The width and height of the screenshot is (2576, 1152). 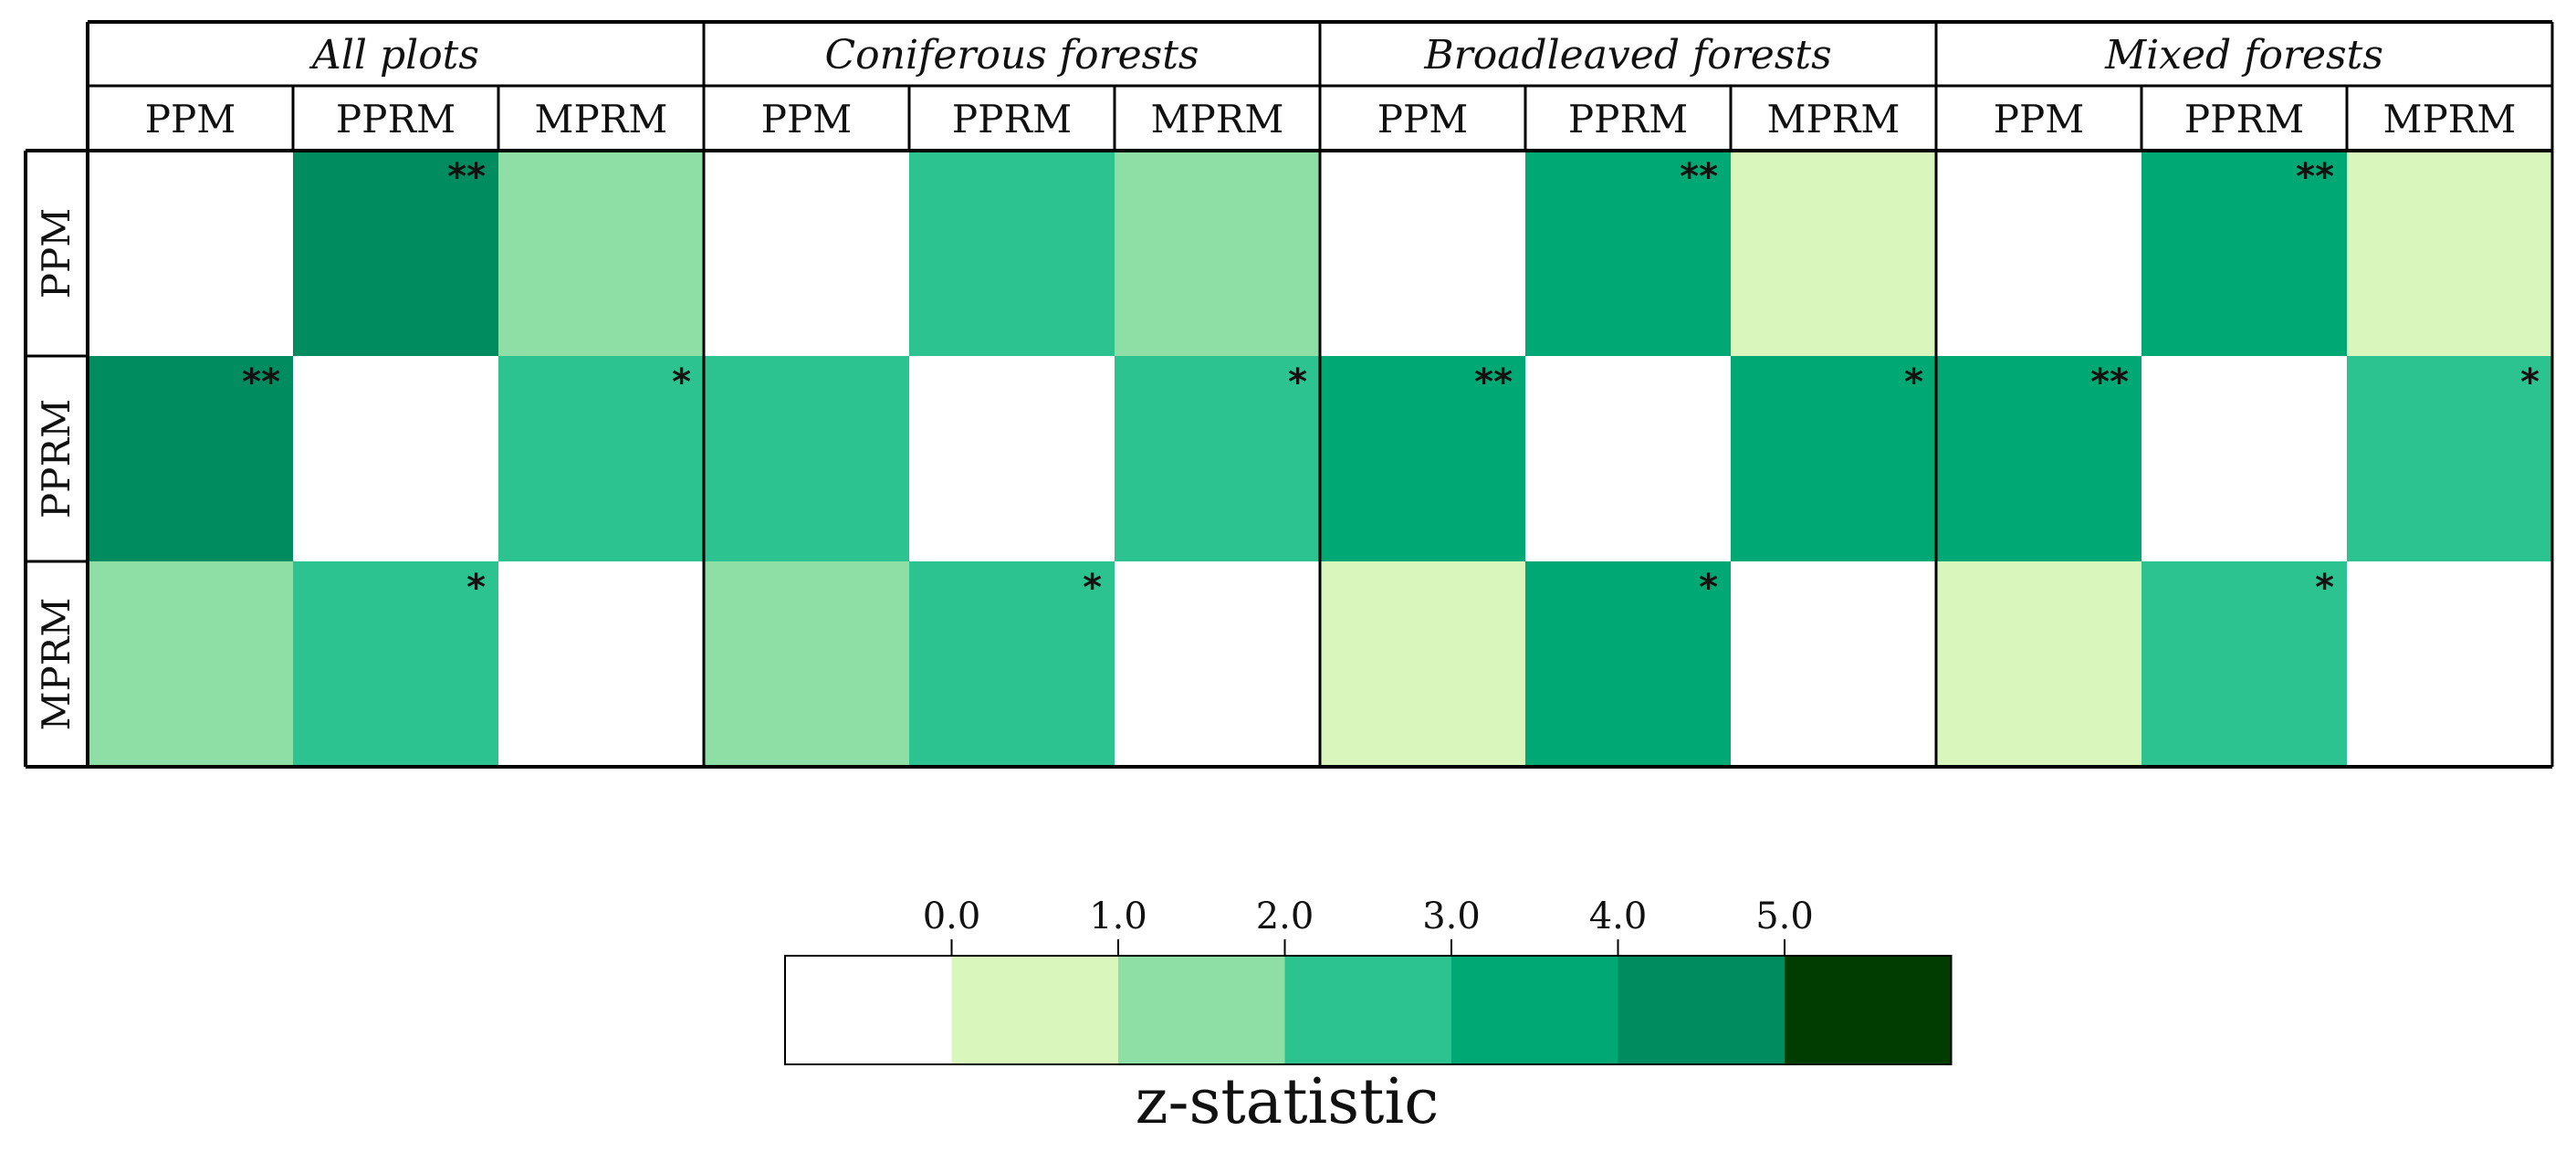 What do you see at coordinates (56, 459) in the screenshot?
I see `row-label: PPRM` at bounding box center [56, 459].